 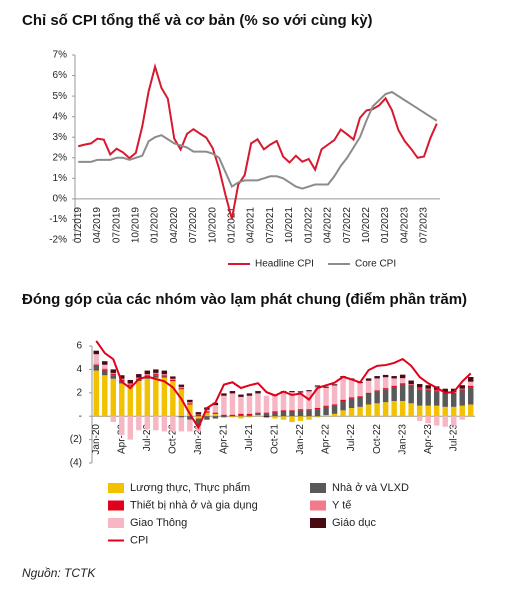 I want to click on legend-label: Core CPI, so click(x=375, y=264).